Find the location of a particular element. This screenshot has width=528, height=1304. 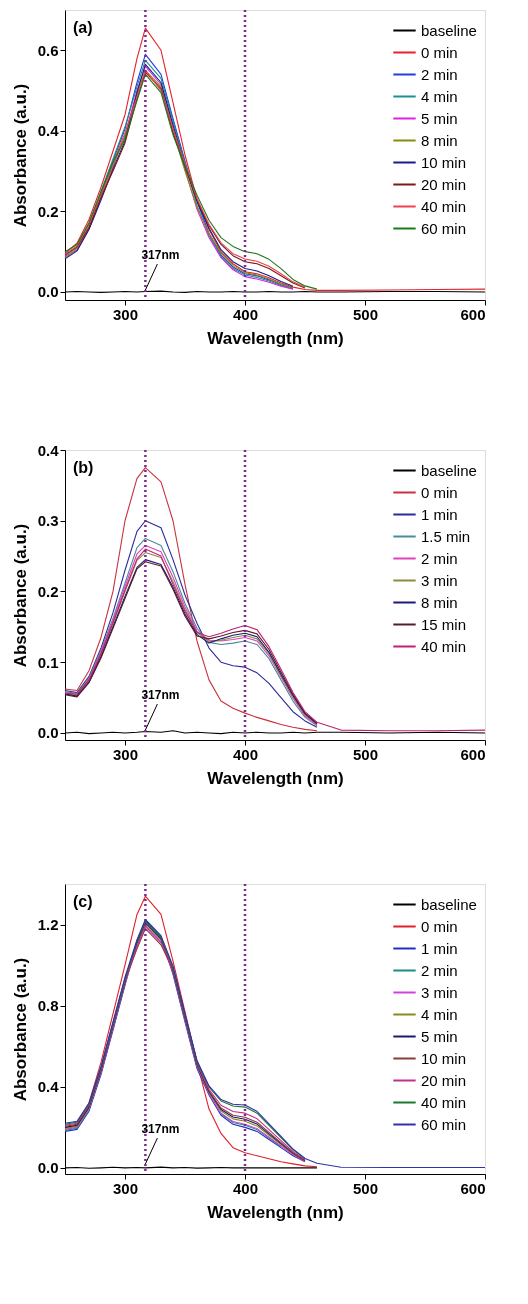

y-tick-label: 0.8 is located at coordinates (48, 1006).